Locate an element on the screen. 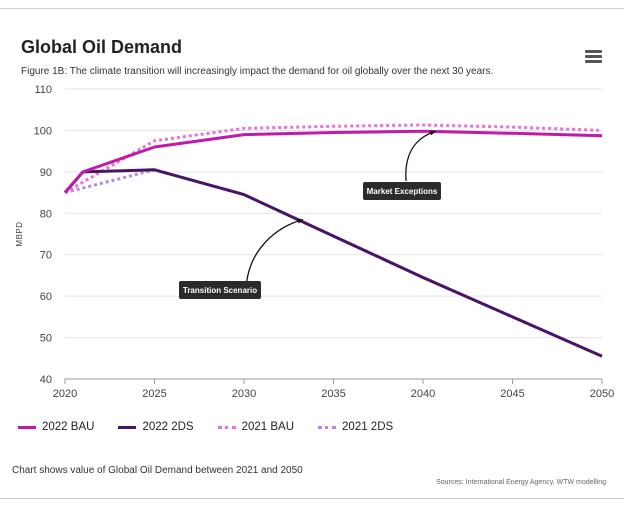  chart-legend: 2022 BAU 2022 2DS 2021 BAU 2021 2DS is located at coordinates (217, 427).